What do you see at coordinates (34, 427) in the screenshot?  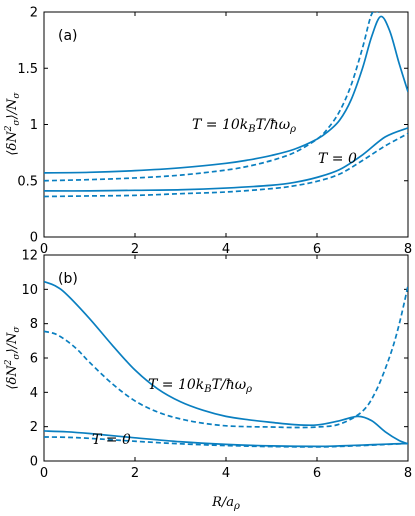 I see `panel-b-ytick-label-1: 2` at bounding box center [34, 427].